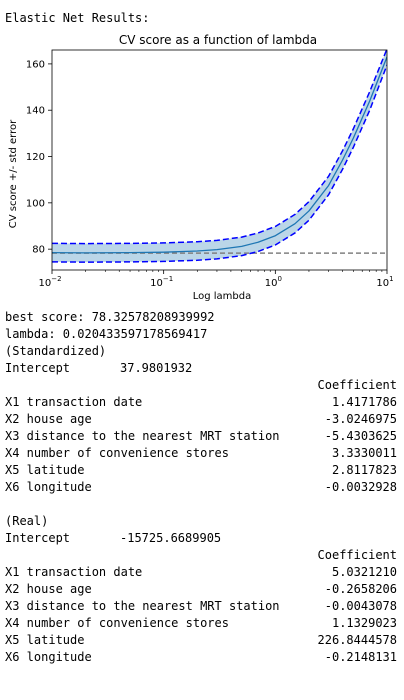  What do you see at coordinates (273, 282) in the screenshot?
I see `x-tick-label: 10⁰` at bounding box center [273, 282].